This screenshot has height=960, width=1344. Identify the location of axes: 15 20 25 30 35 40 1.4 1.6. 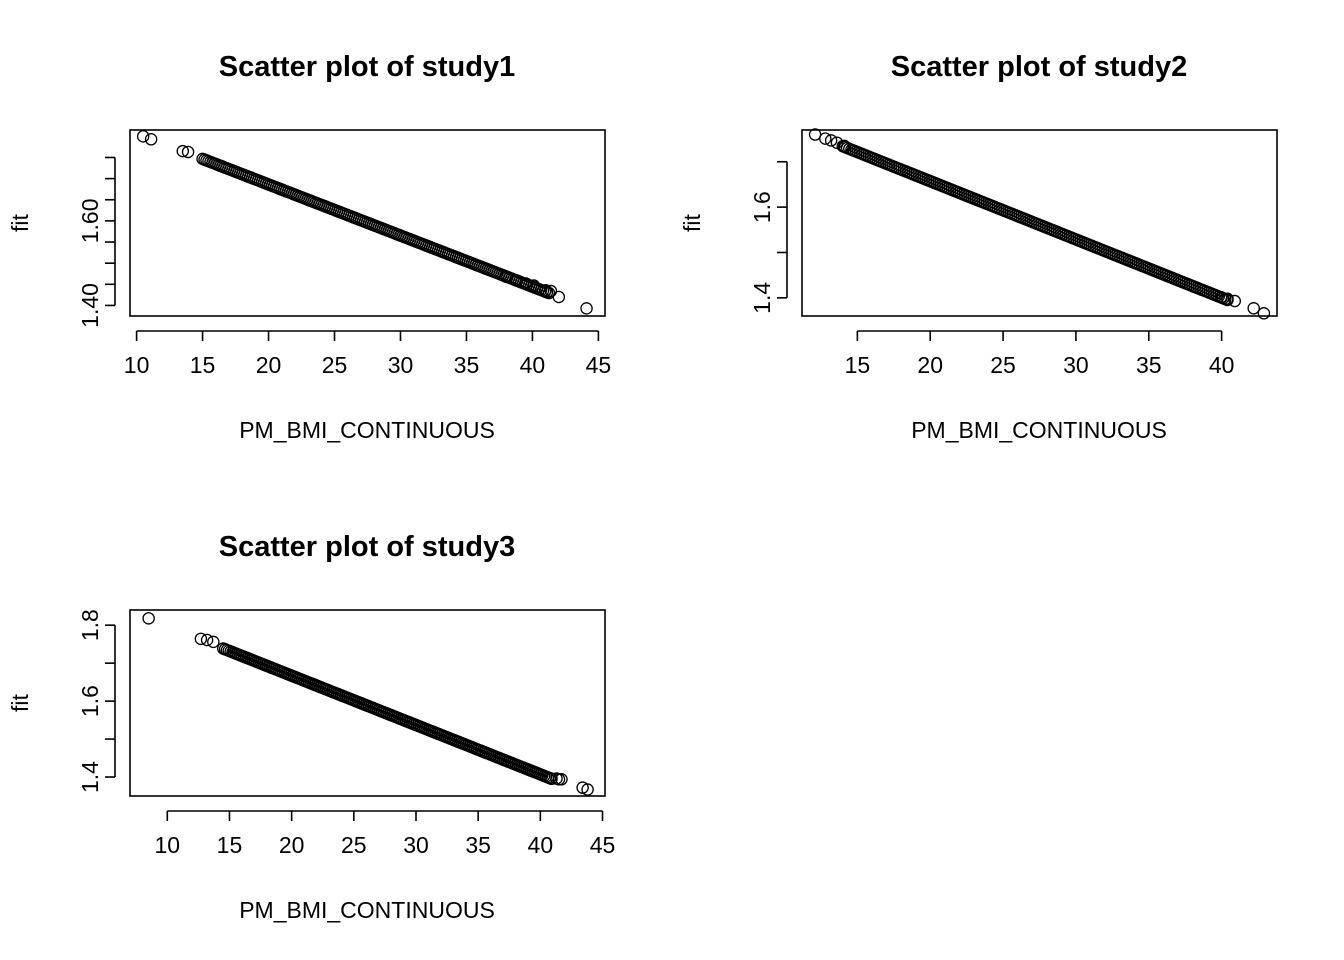
(1013, 253).